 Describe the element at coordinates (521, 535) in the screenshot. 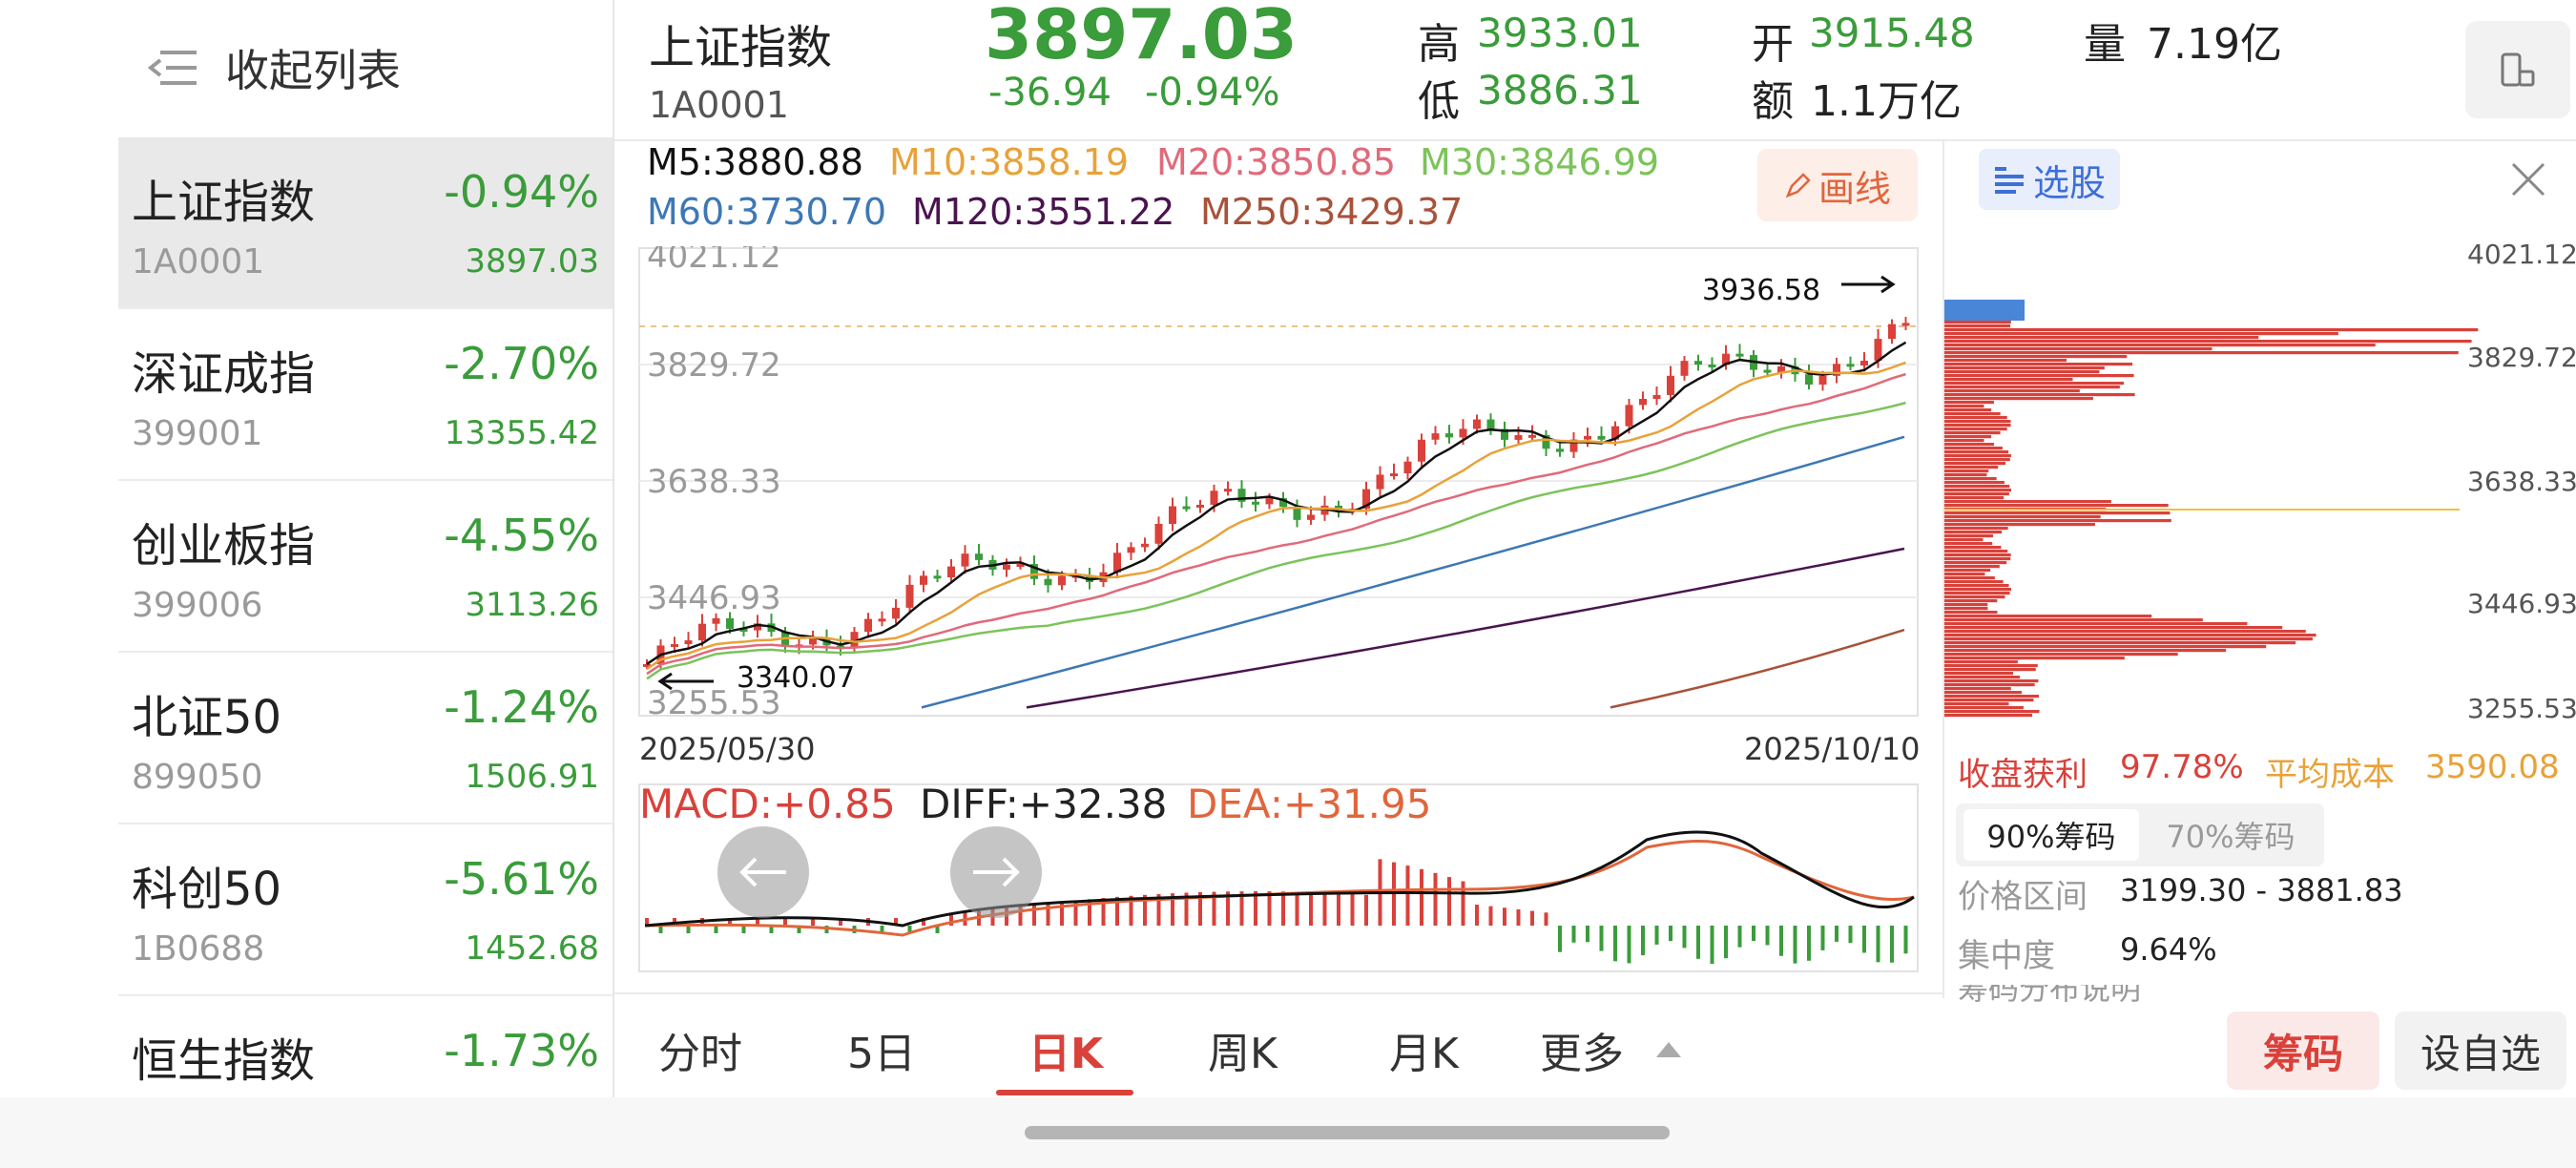

I see `index-change-pct: -4.55%` at that location.